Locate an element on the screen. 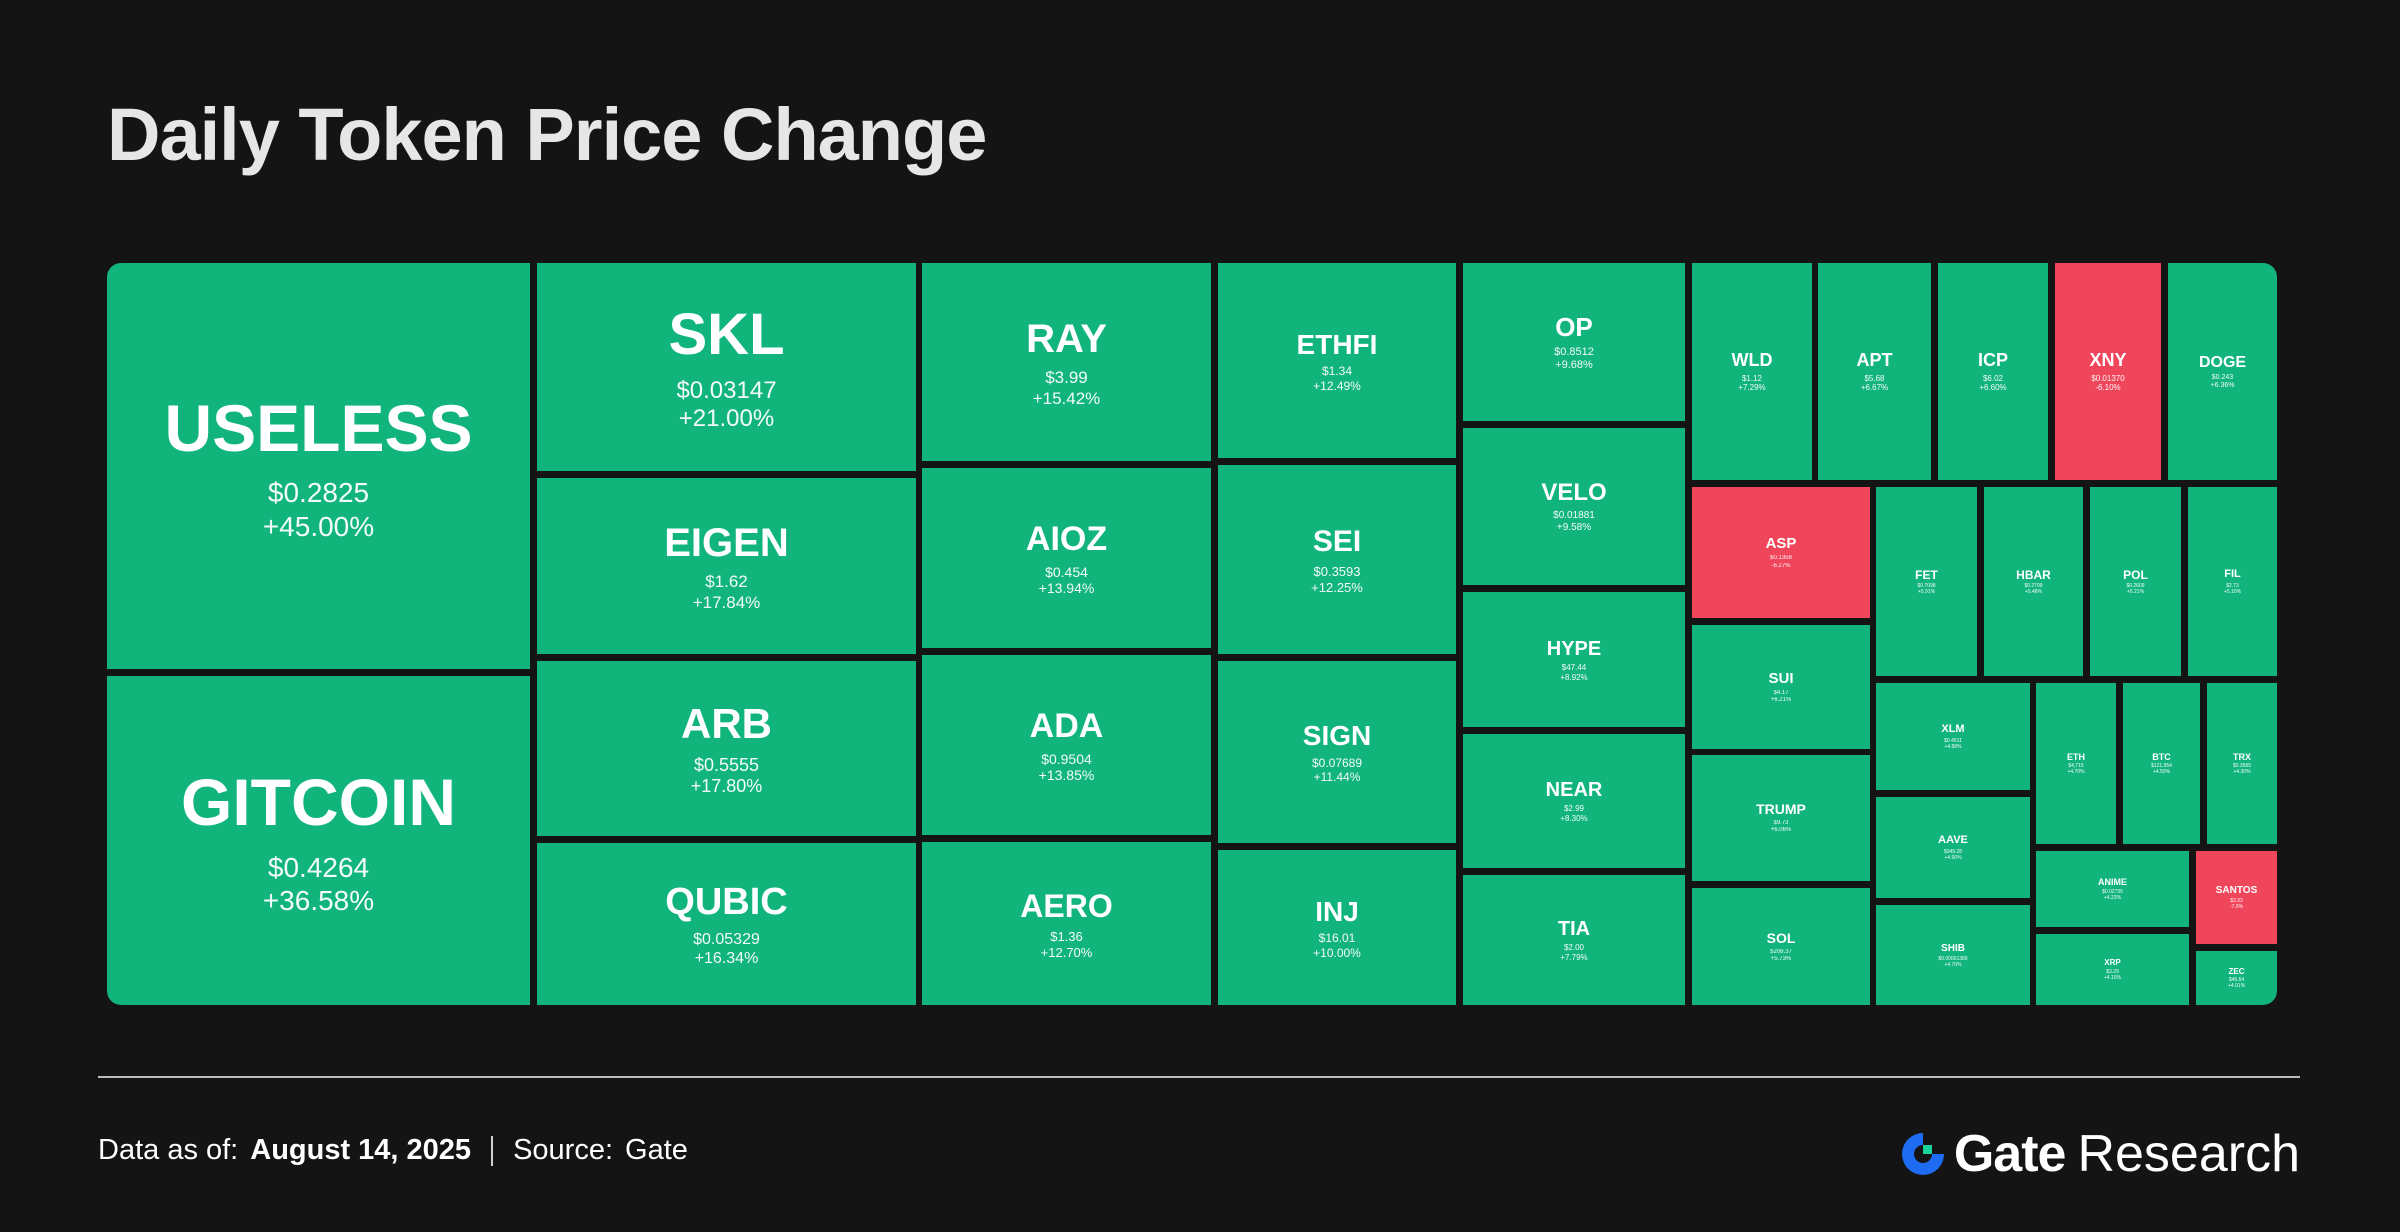 This screenshot has height=1232, width=2400. tile-change: +10.00% is located at coordinates (1337, 952).